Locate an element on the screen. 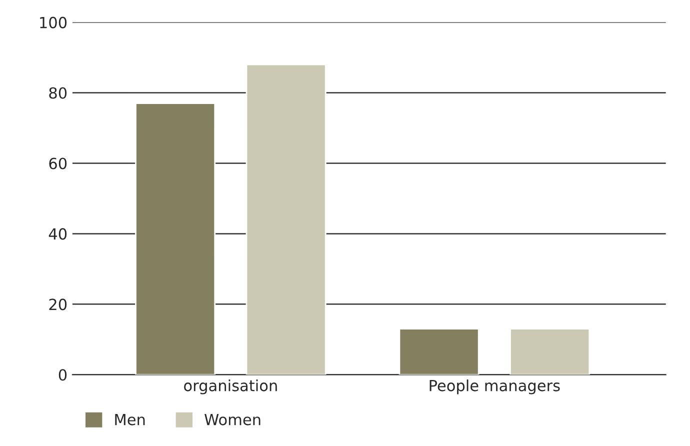 Image resolution: width=690 pixels, height=446 pixels. legend-label: Women is located at coordinates (232, 420).